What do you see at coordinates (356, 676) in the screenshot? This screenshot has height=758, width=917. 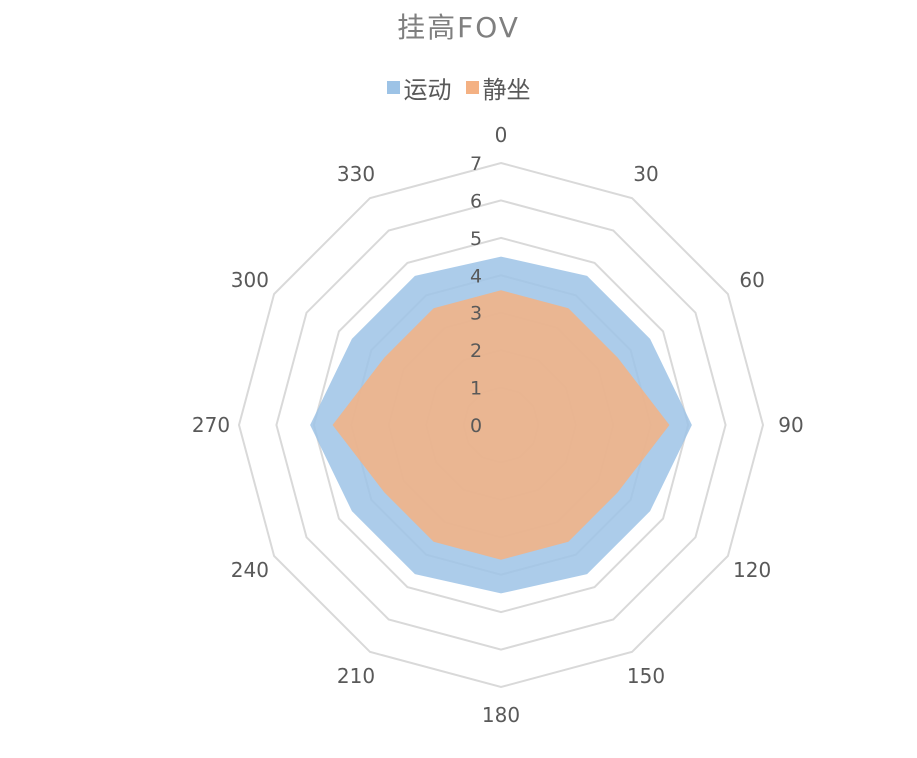 I see `category-label: 210` at bounding box center [356, 676].